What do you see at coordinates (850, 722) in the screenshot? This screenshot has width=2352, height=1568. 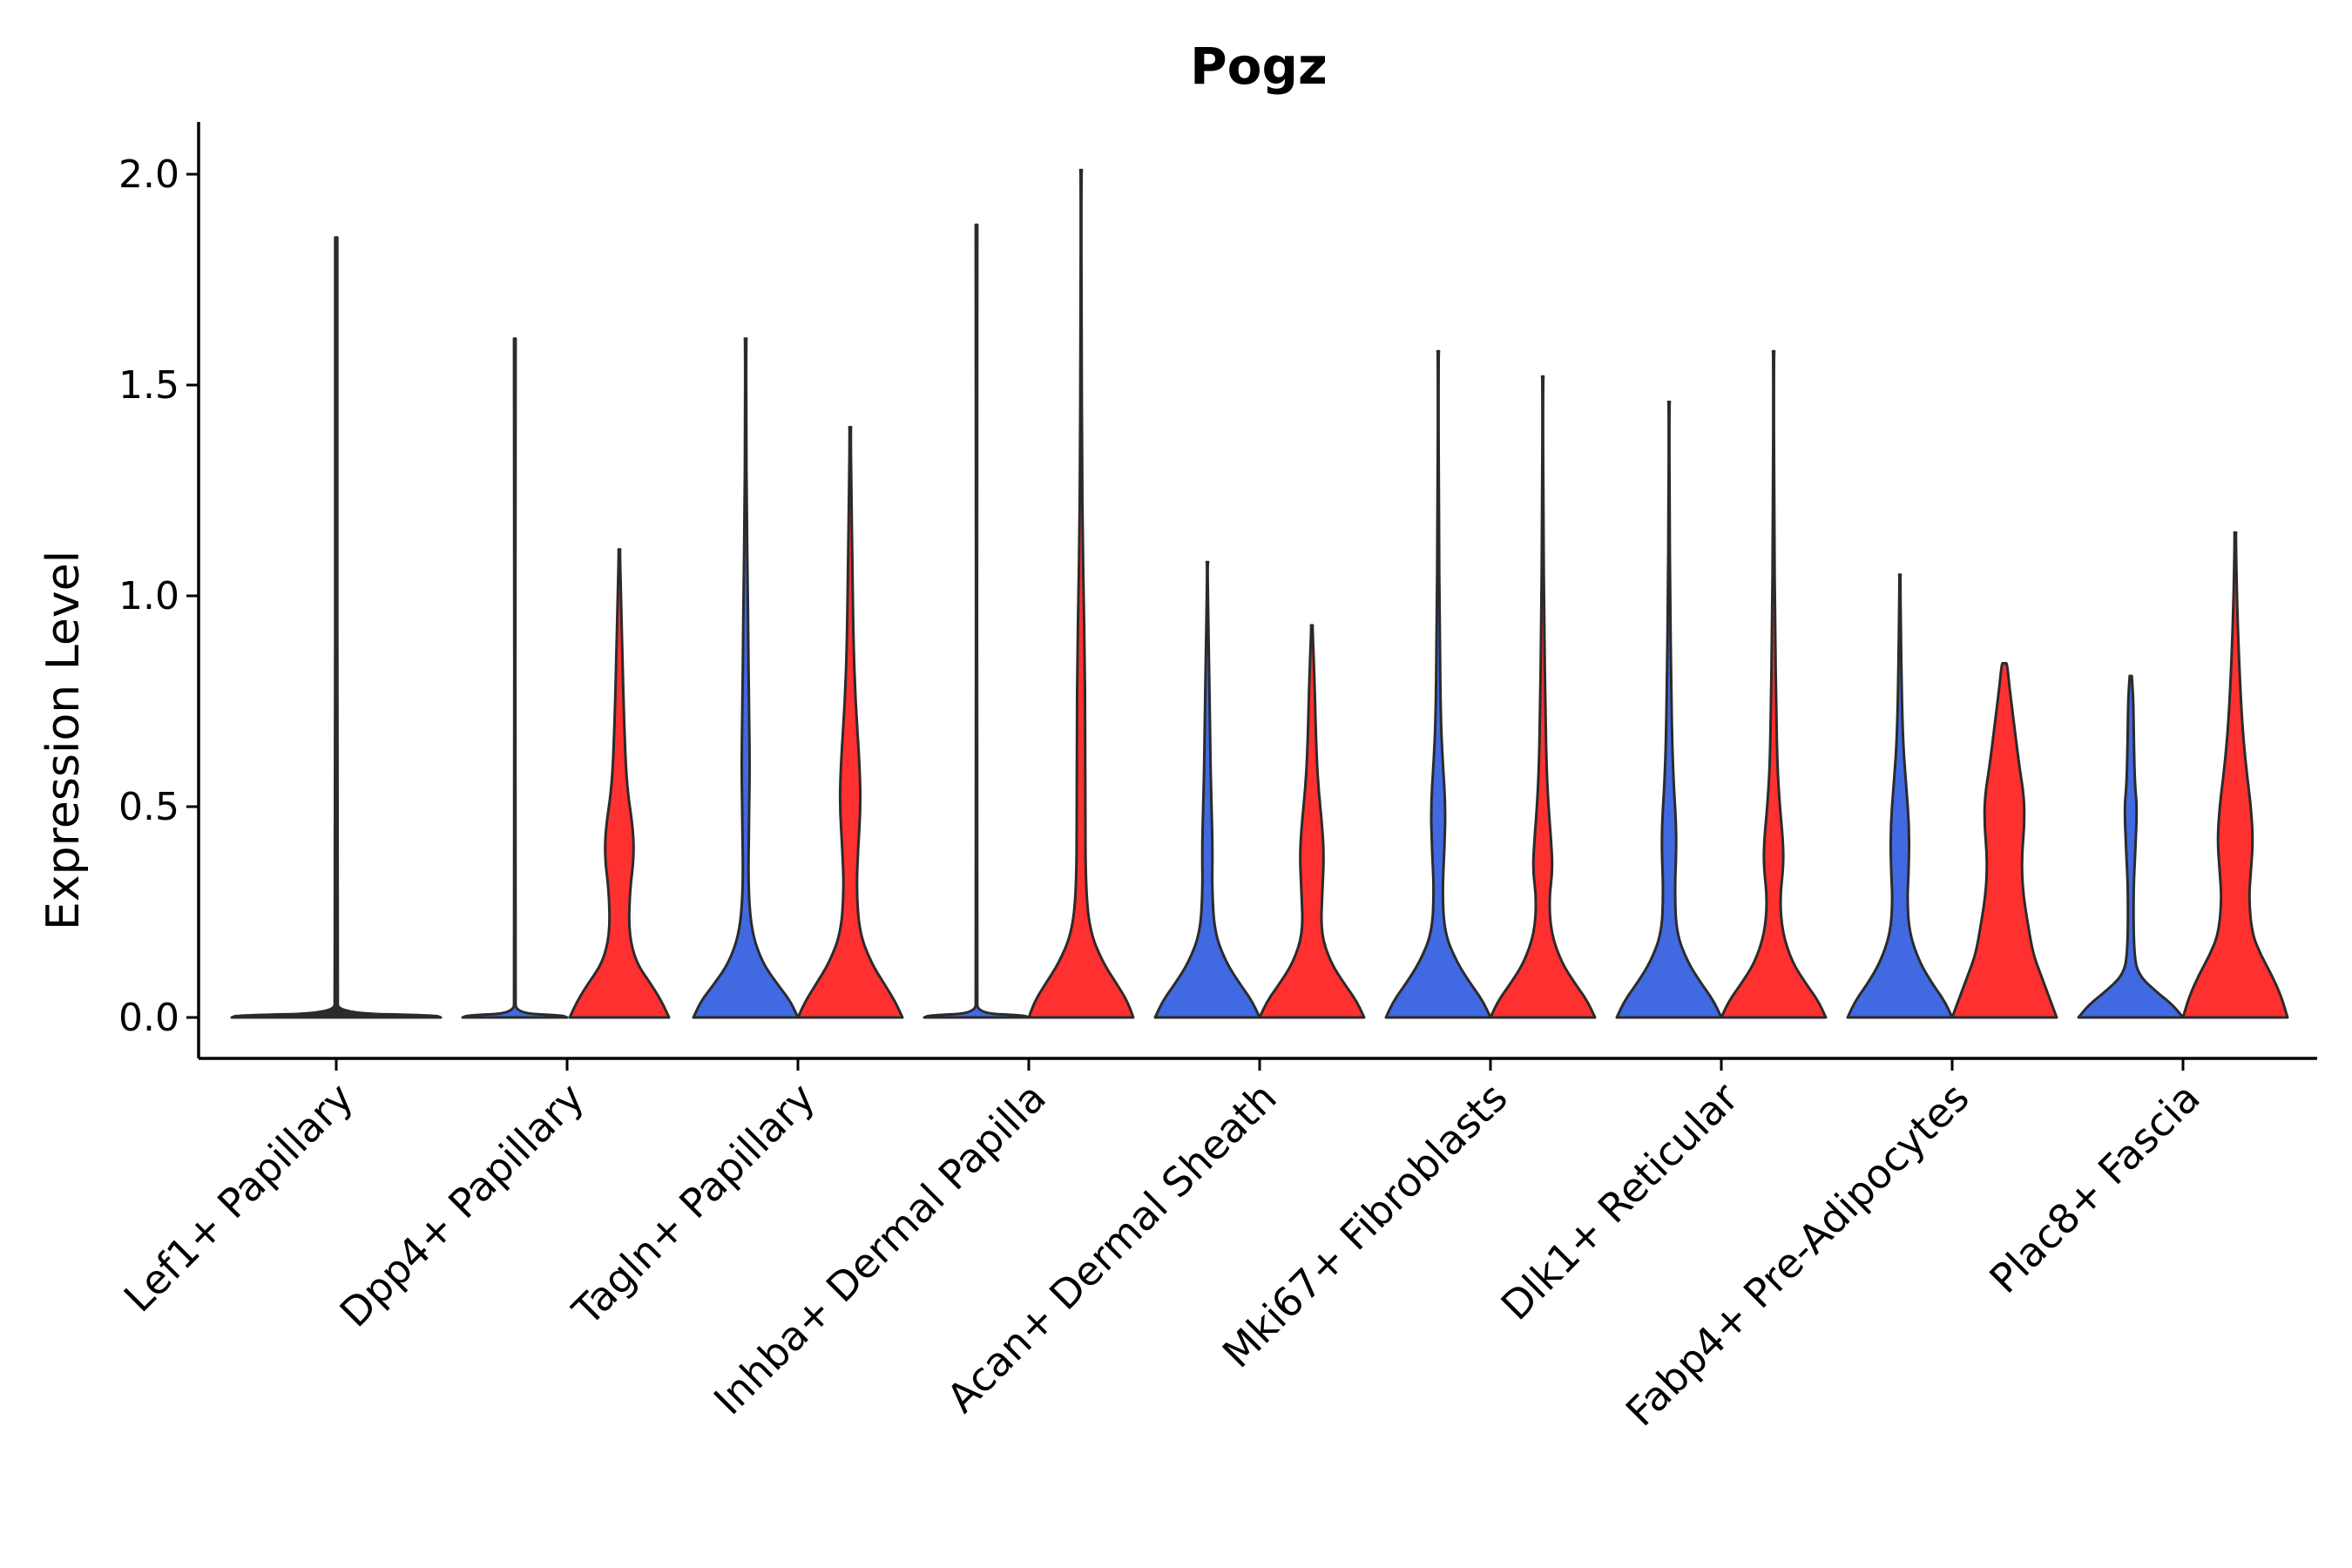 I see `violin-tagln-papillary-red` at bounding box center [850, 722].